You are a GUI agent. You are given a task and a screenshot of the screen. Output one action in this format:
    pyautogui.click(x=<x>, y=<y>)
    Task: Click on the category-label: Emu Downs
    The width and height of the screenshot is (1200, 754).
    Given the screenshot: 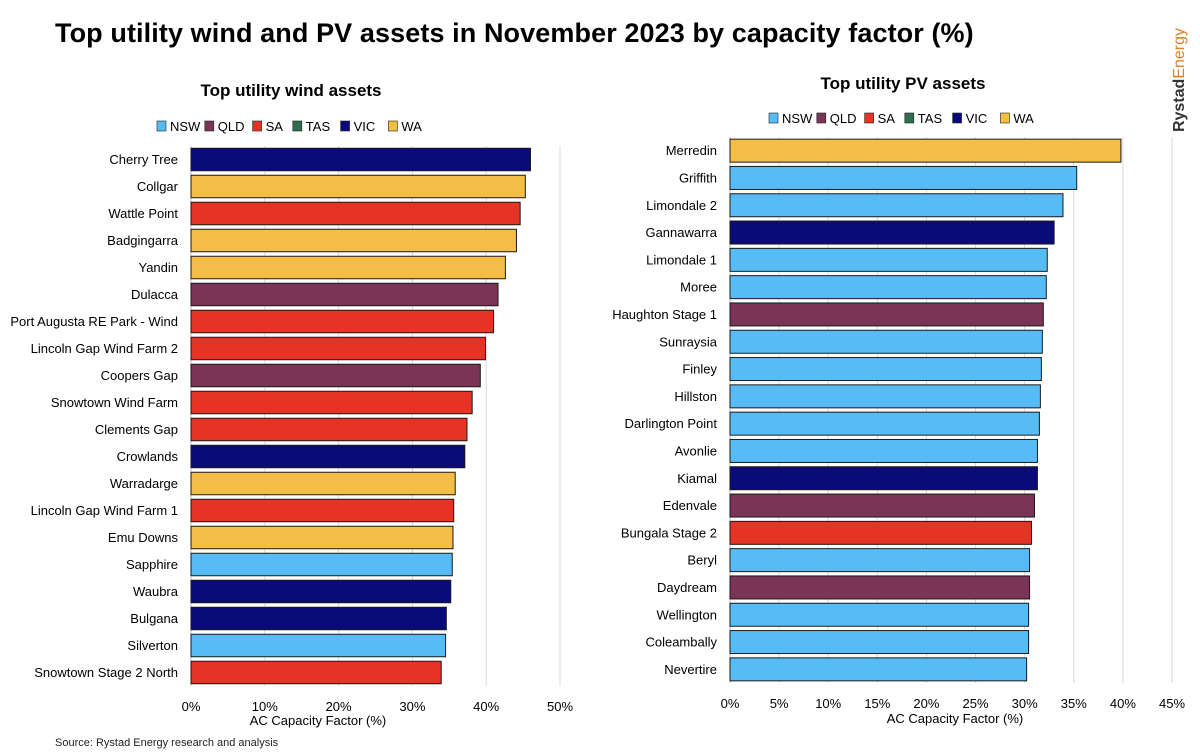 What is the action you would take?
    pyautogui.click(x=143, y=537)
    